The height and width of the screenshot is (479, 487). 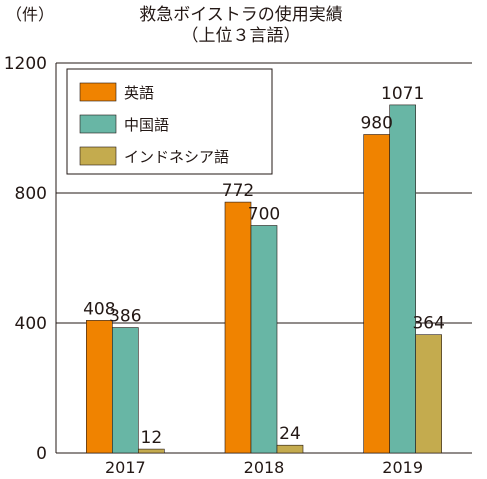 What do you see at coordinates (125, 467) in the screenshot?
I see `x-tick-label: 2017` at bounding box center [125, 467].